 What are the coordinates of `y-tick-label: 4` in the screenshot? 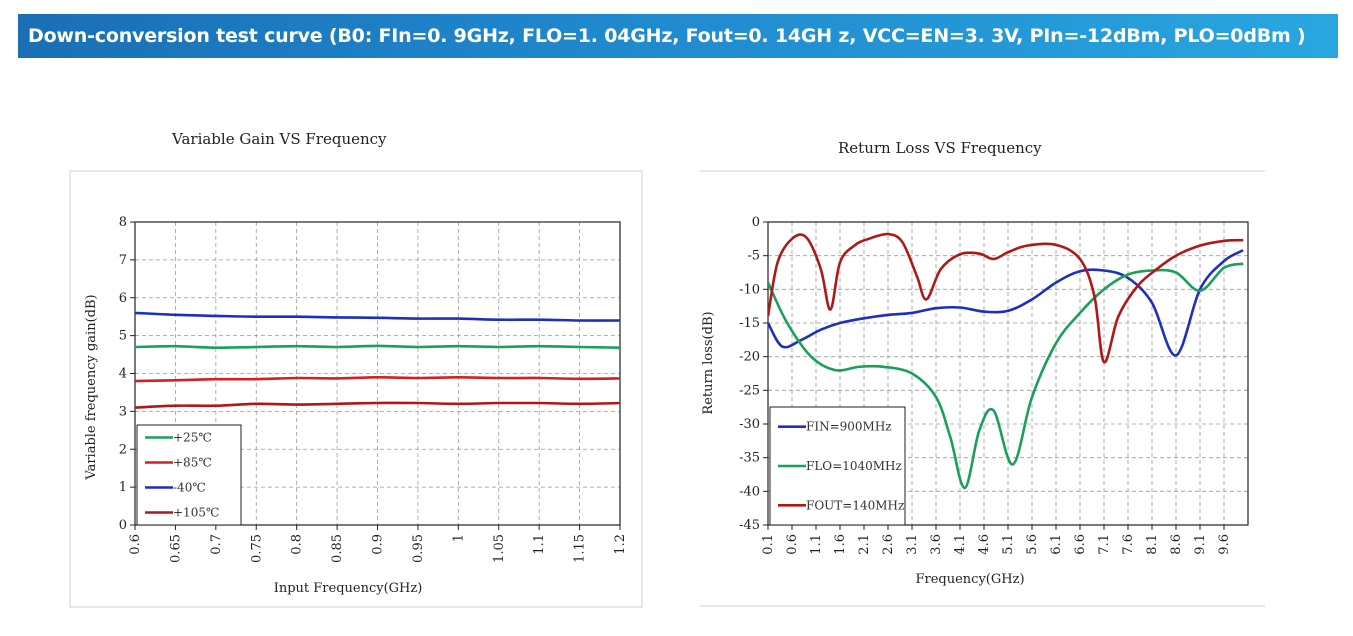 It's located at (123, 374).